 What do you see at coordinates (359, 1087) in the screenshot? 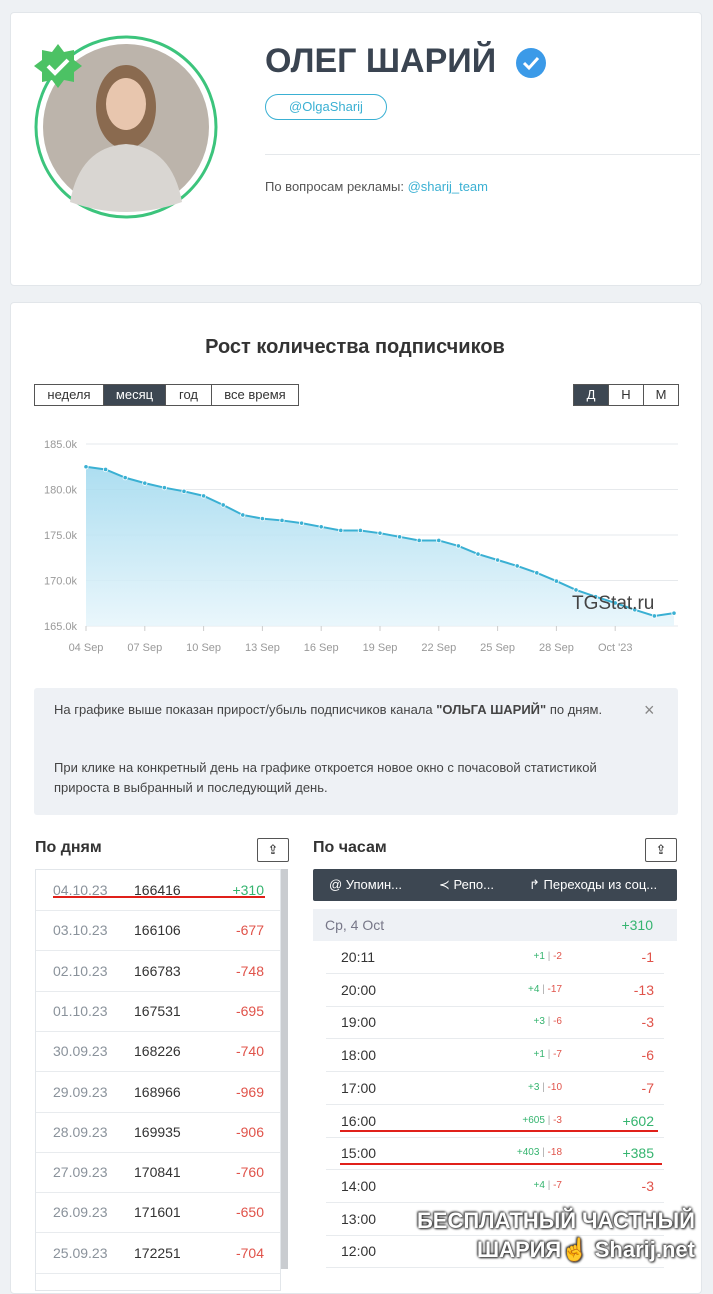
I see `hour: 17:00` at bounding box center [359, 1087].